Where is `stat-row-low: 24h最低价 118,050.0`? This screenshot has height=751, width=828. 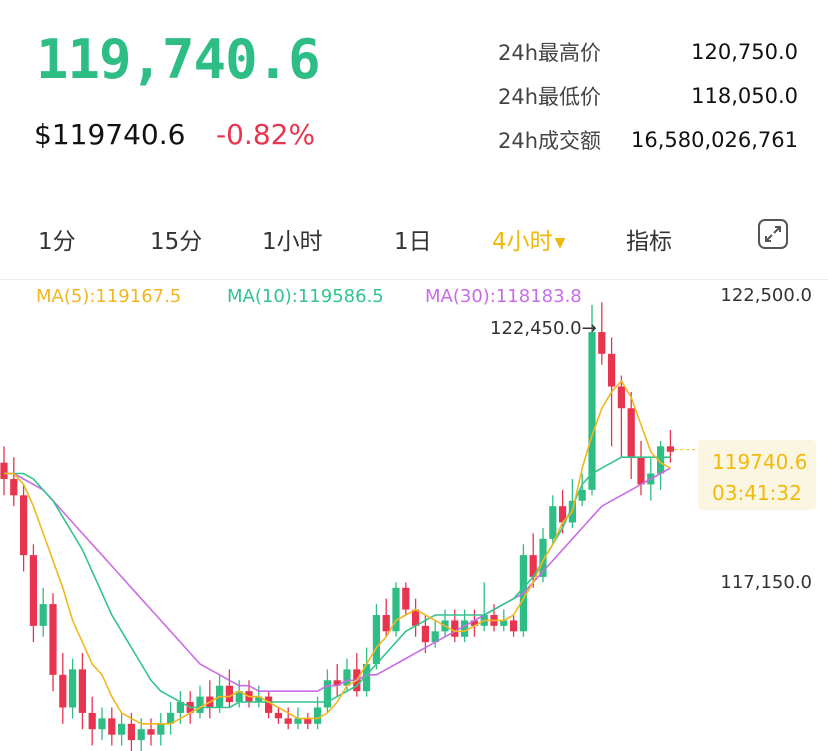
stat-row-low: 24h最低价 118,050.0 is located at coordinates (648, 96).